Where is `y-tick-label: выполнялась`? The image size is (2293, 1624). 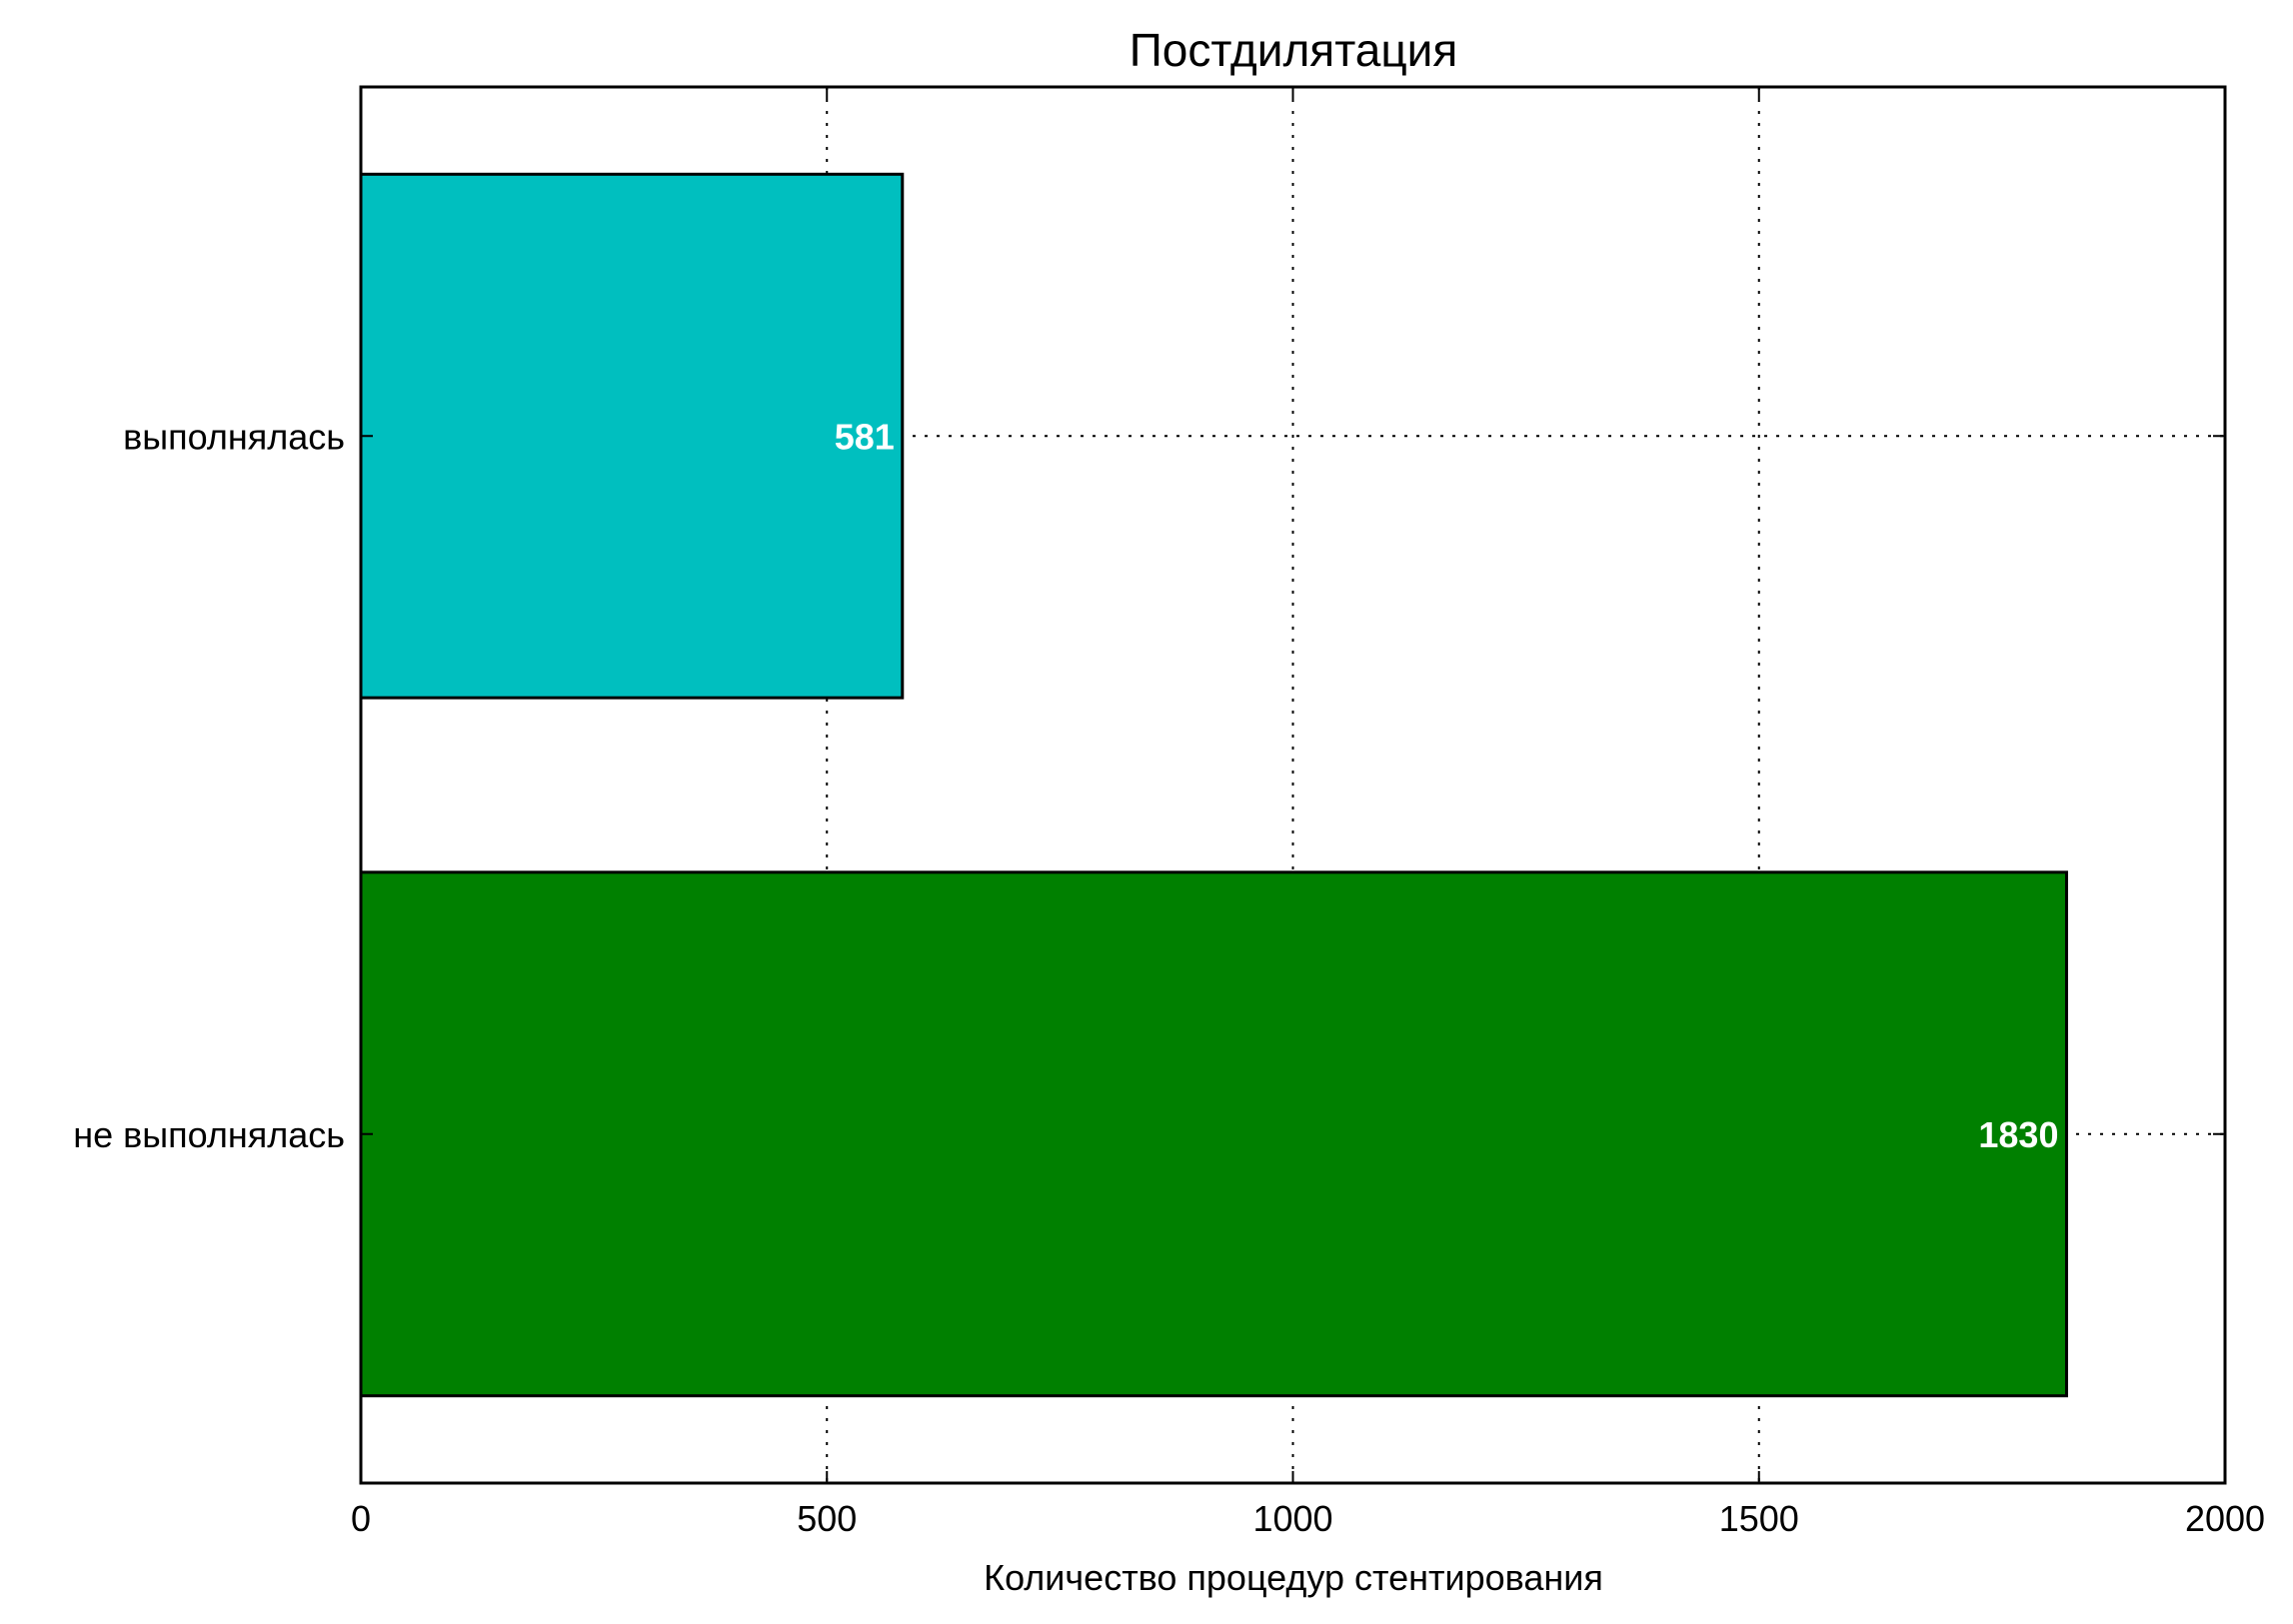
y-tick-label: выполнялась is located at coordinates (234, 437).